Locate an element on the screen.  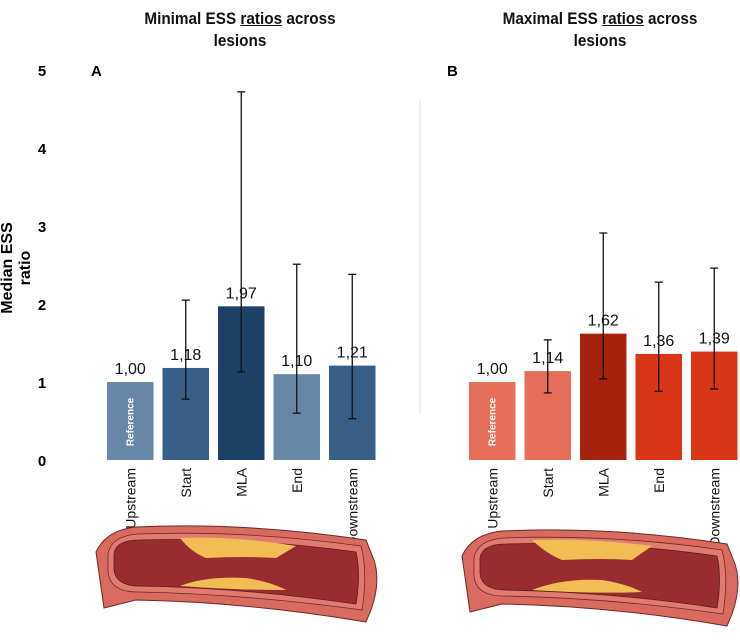
title-b-underlined: ratios is located at coordinates (623, 18).